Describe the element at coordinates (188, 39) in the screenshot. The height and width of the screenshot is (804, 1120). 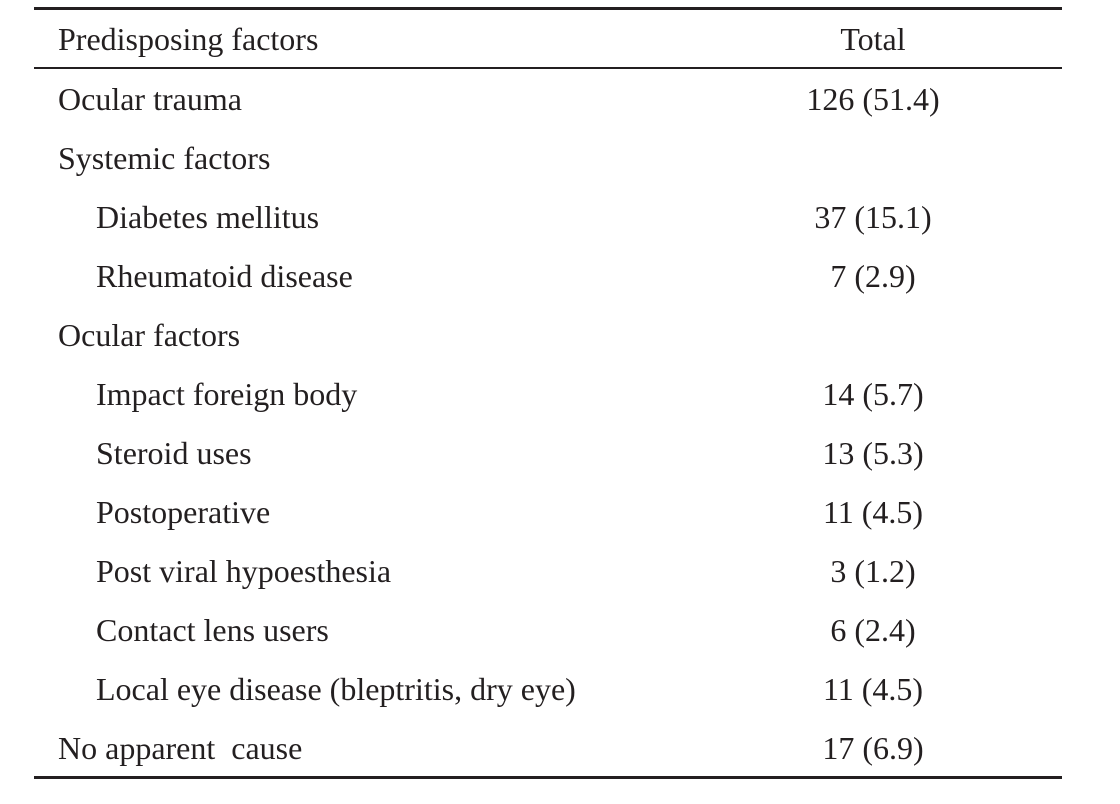
I see `header-predisposing-factors: Predisposing factors` at that location.